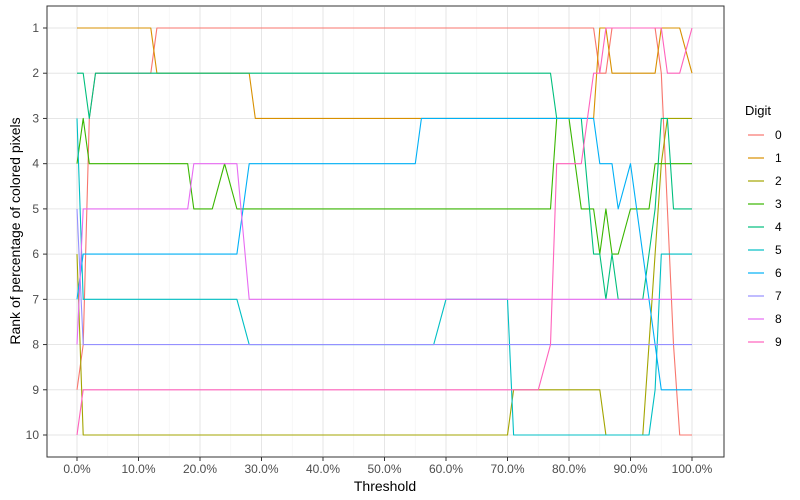 The width and height of the screenshot is (800, 500). Describe the element at coordinates (35, 209) in the screenshot. I see `y-tick-label: 5` at that location.